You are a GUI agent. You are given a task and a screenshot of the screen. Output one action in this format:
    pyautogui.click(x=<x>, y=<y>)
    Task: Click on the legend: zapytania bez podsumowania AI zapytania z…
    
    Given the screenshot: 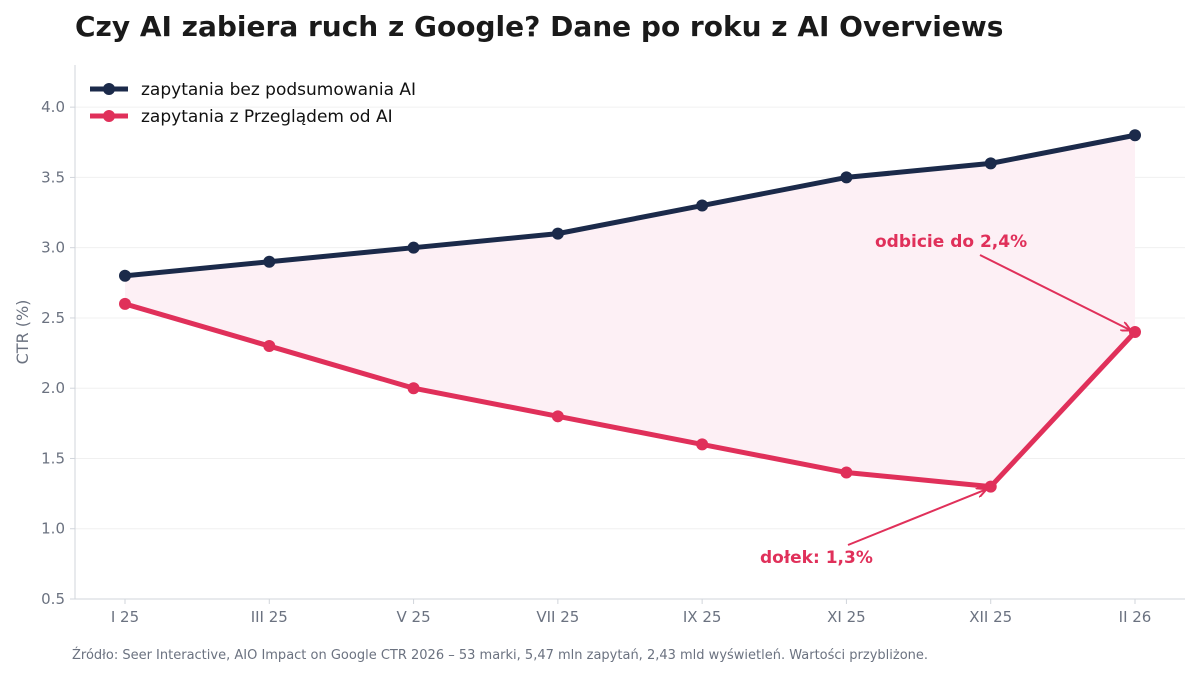 What is the action you would take?
    pyautogui.click(x=253, y=103)
    